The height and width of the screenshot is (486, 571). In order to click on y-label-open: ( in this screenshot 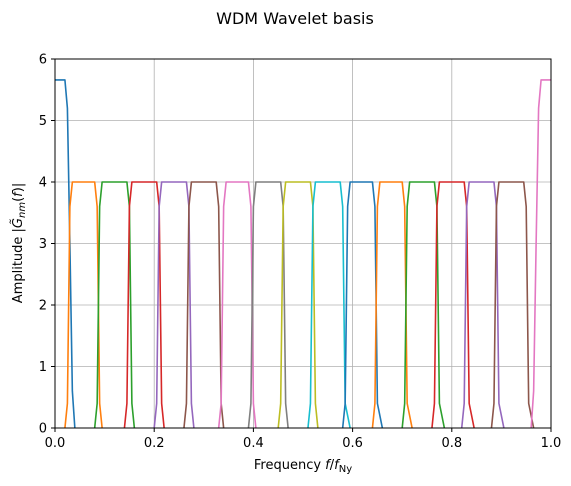, I will do `click(18, 199)`.